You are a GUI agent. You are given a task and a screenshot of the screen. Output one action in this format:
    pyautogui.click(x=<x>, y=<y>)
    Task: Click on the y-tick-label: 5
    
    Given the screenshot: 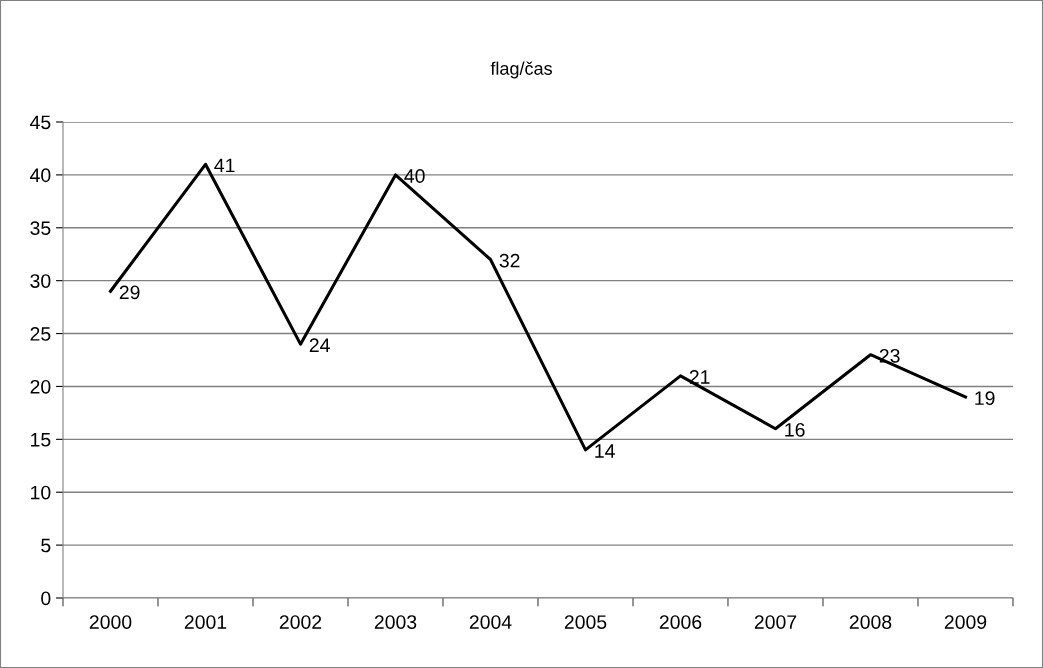 What is the action you would take?
    pyautogui.click(x=46, y=545)
    